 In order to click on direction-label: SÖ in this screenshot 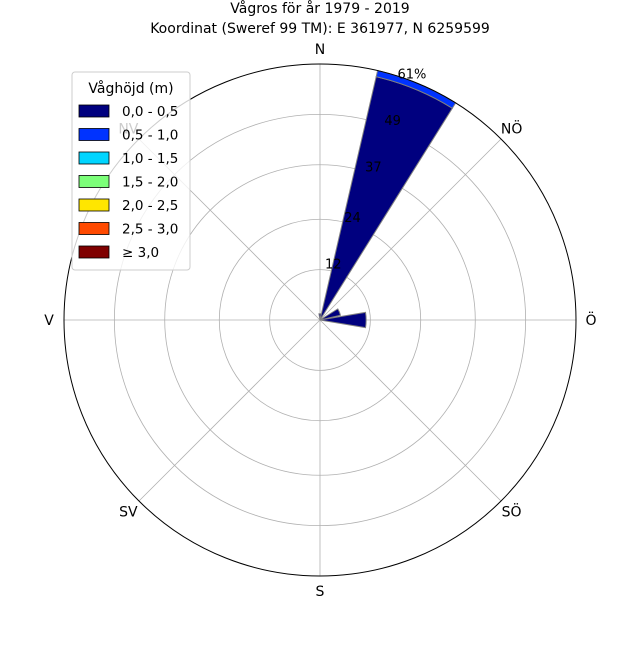, I will do `click(512, 512)`.